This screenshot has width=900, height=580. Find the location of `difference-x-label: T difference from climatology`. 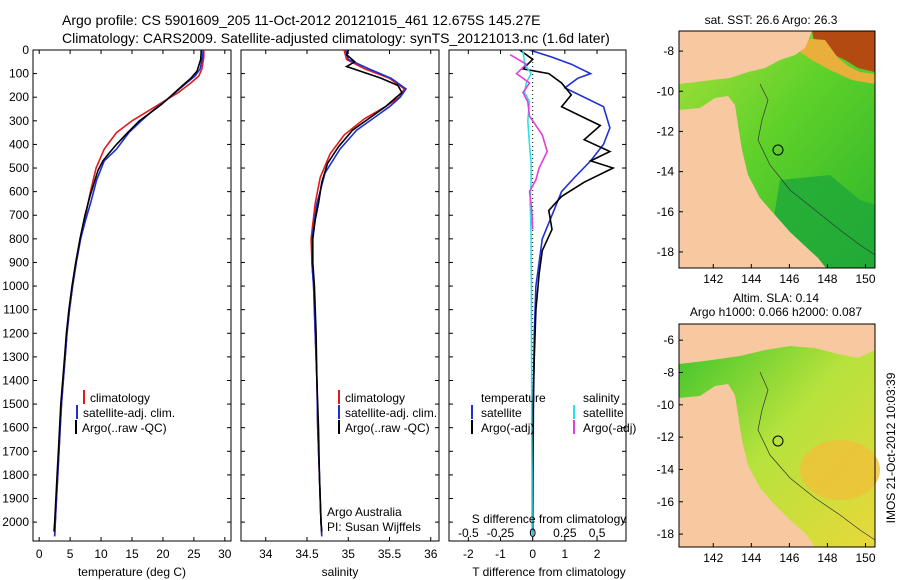

difference-x-label: T difference from climatology is located at coordinates (549, 572).